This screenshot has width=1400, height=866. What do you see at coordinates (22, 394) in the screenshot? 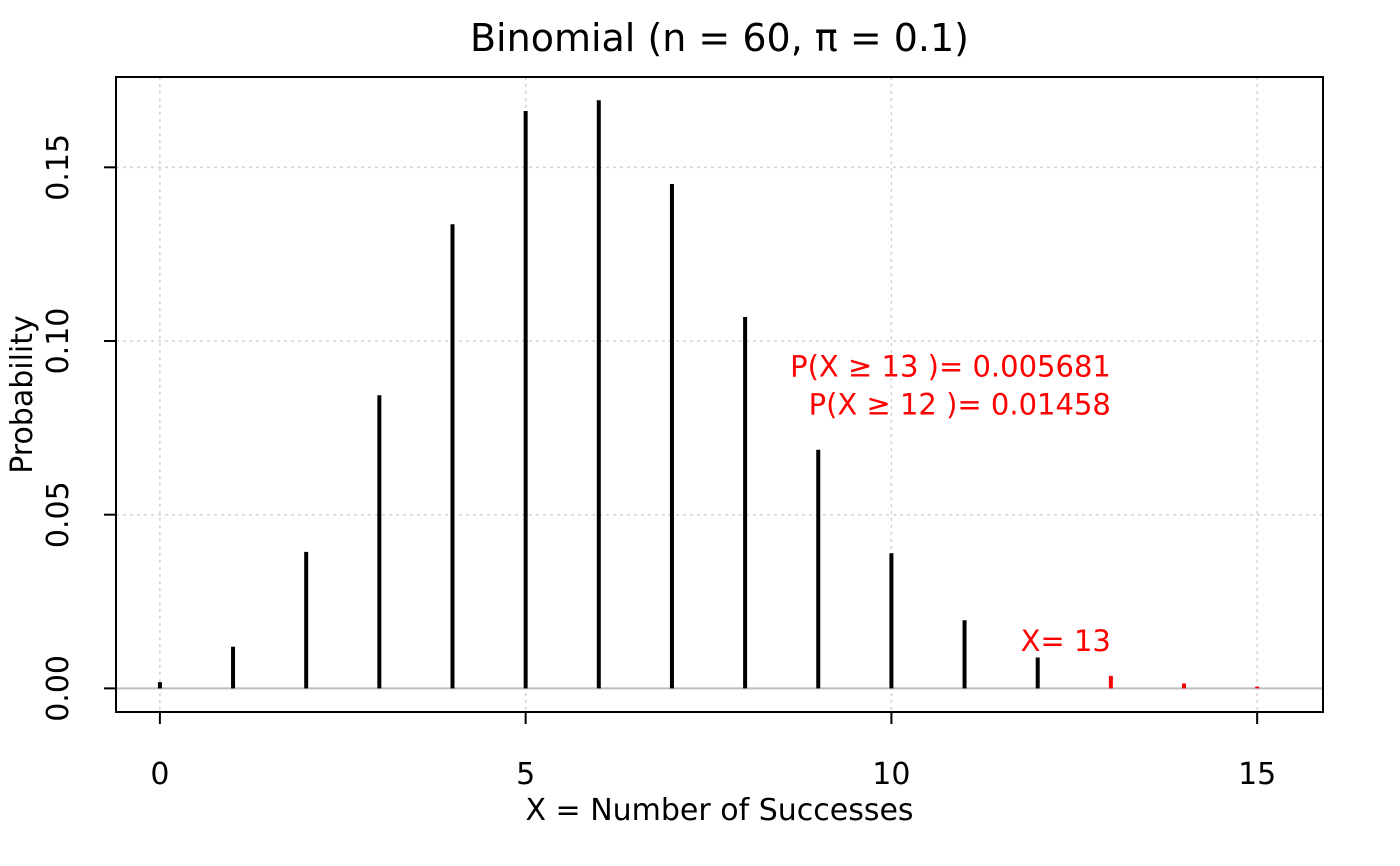
I see `y-axis-label: Probability` at bounding box center [22, 394].